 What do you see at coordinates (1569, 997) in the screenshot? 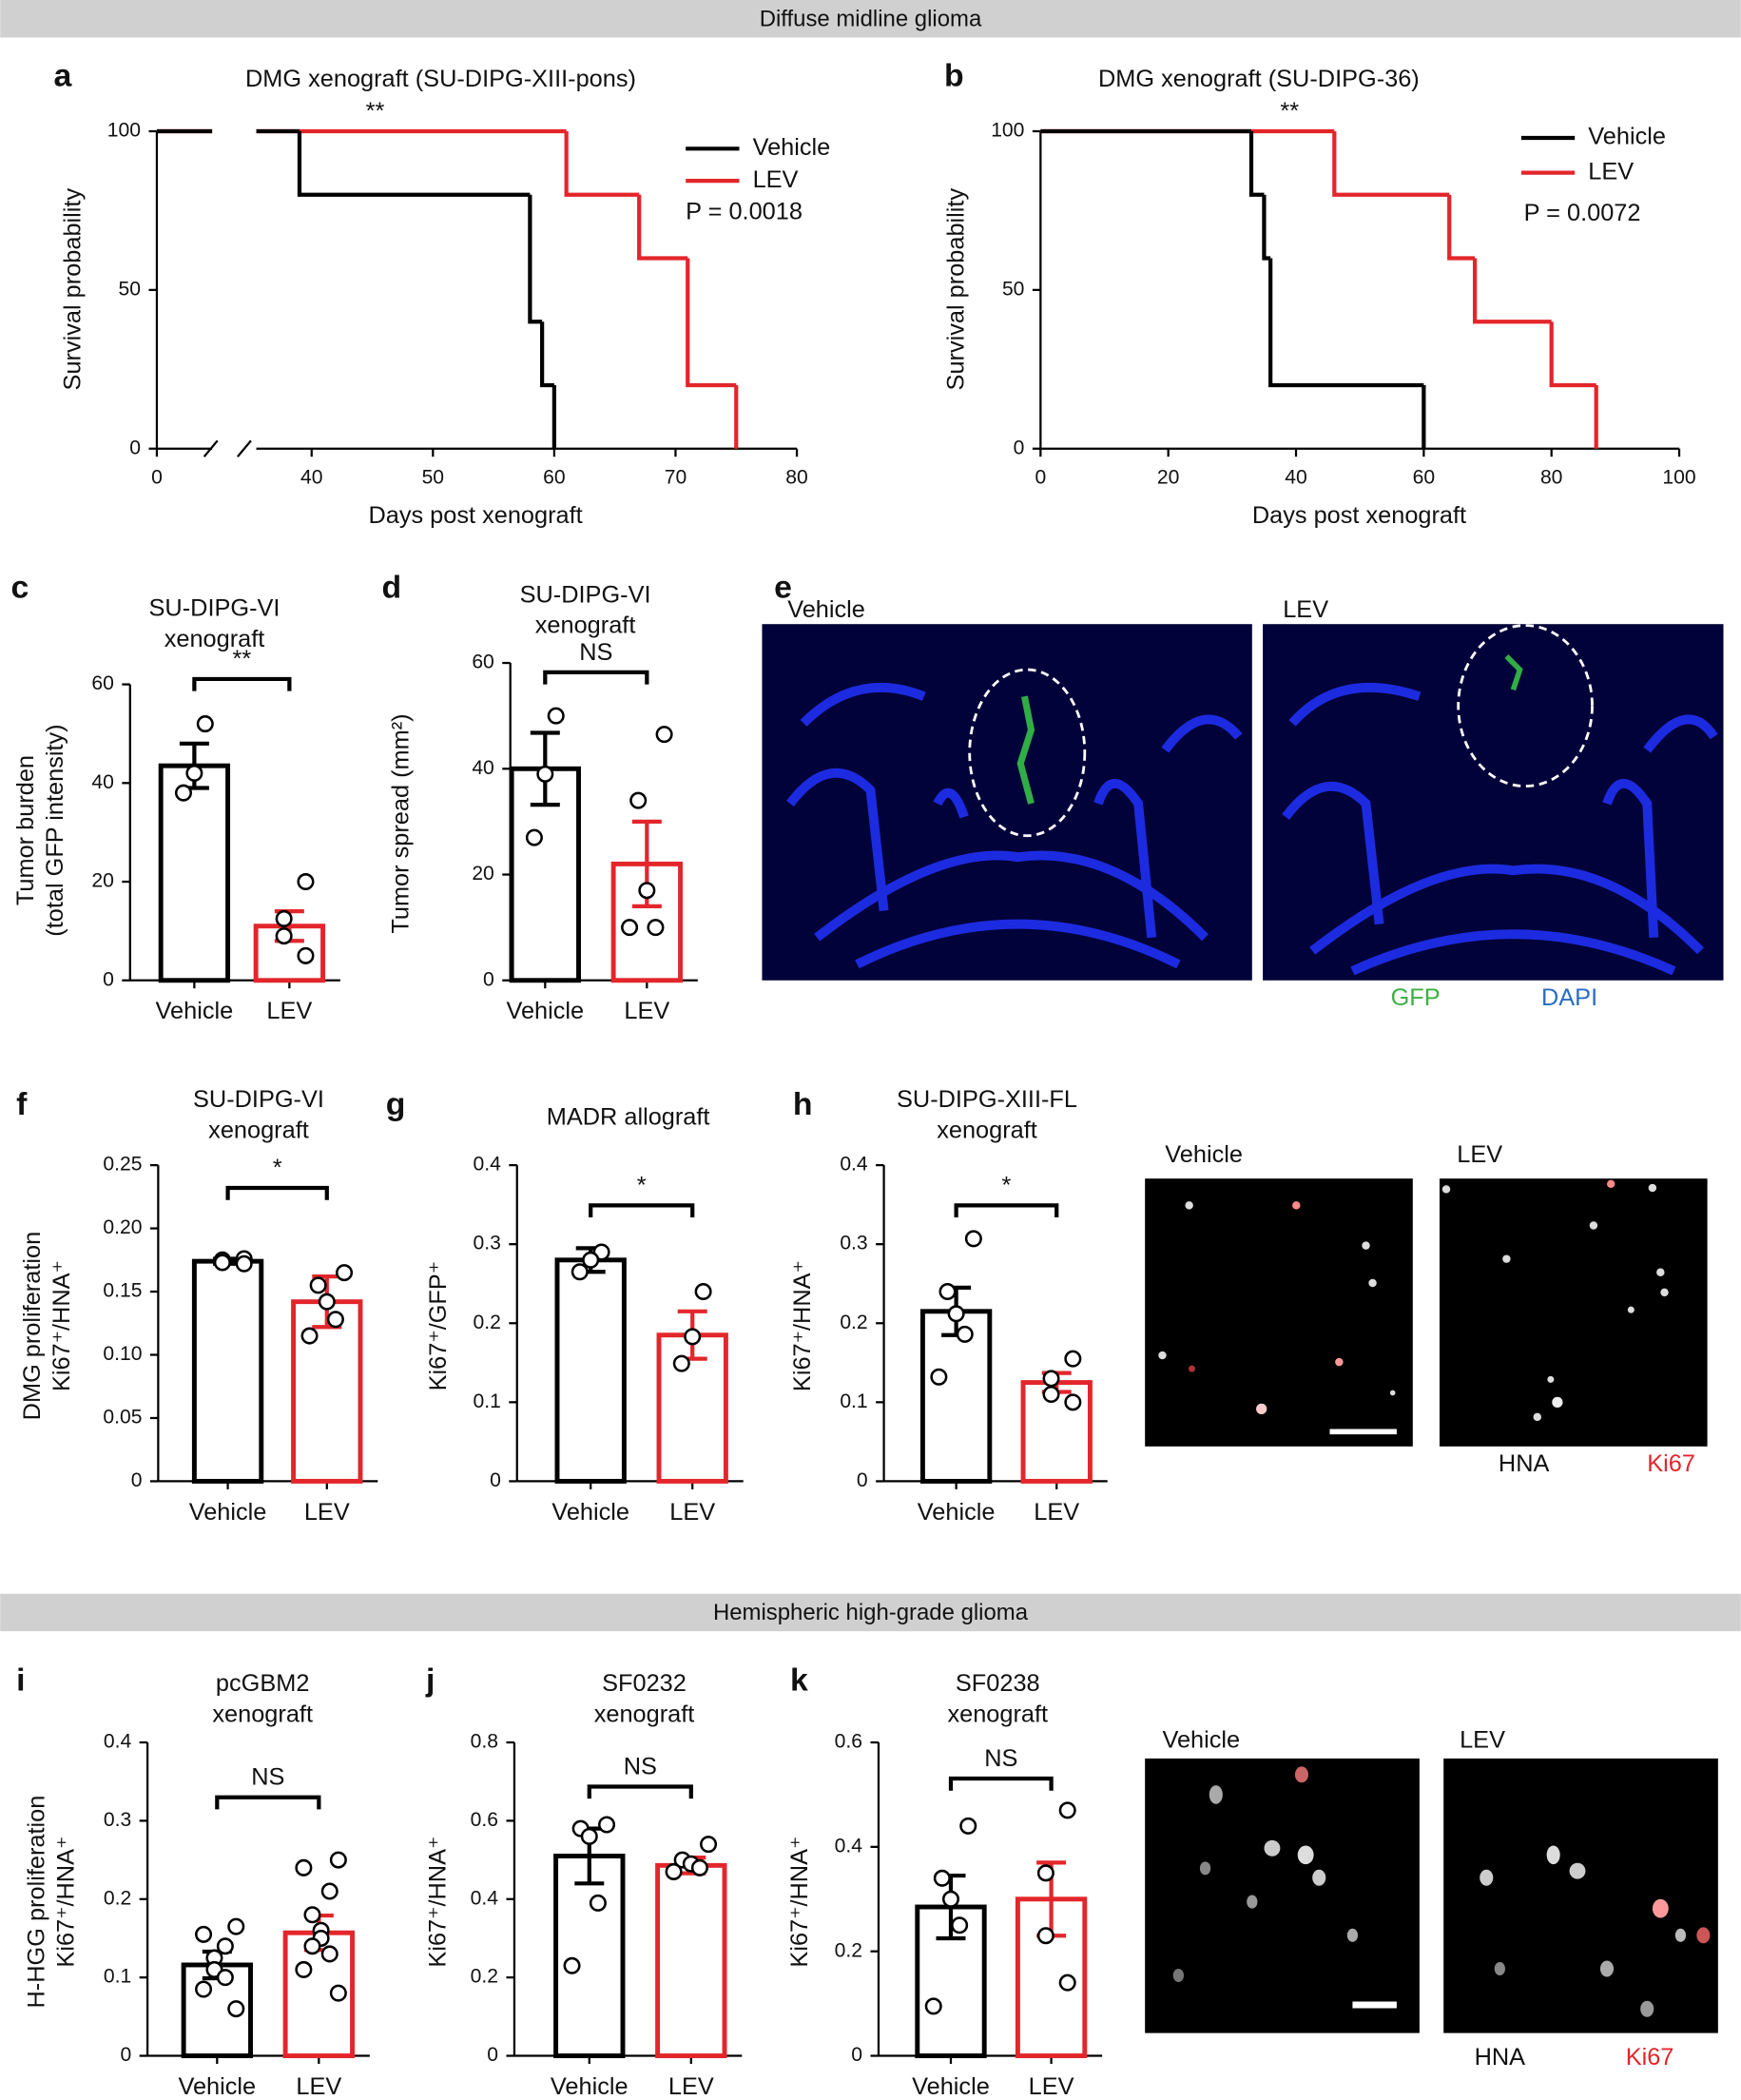
I see `channel-label: DAPI` at bounding box center [1569, 997].